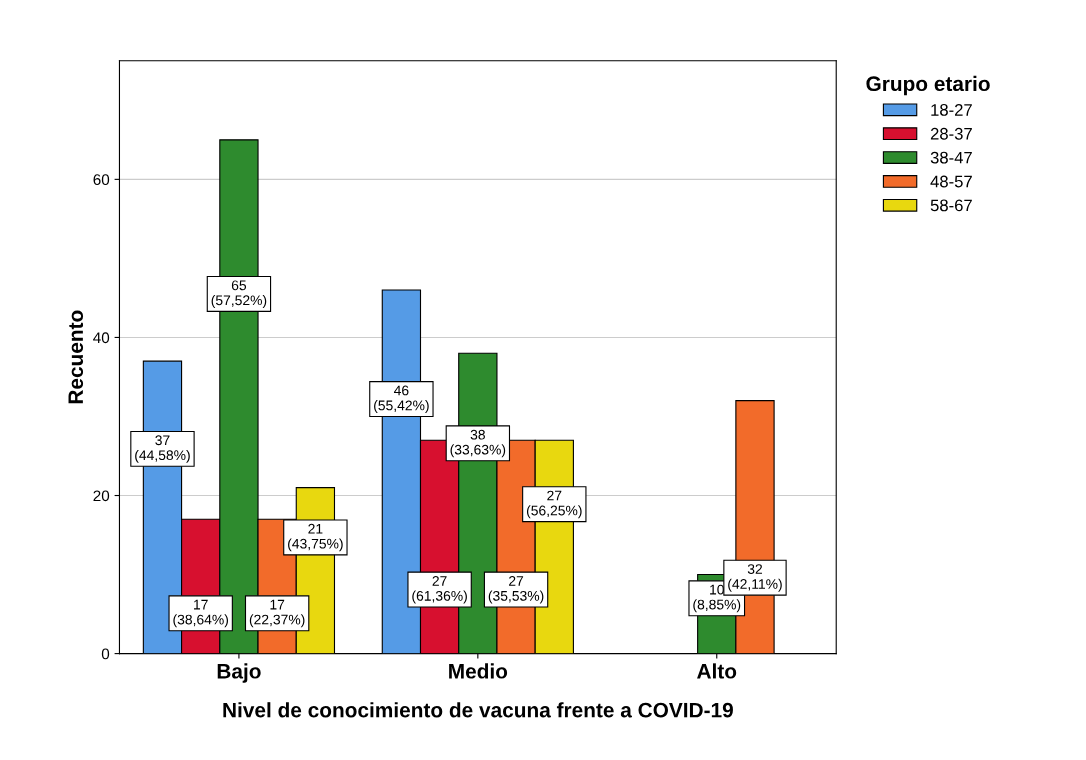 The image size is (1086, 760). What do you see at coordinates (162, 449) in the screenshot?
I see `data-label: 37 (44,58%)` at bounding box center [162, 449].